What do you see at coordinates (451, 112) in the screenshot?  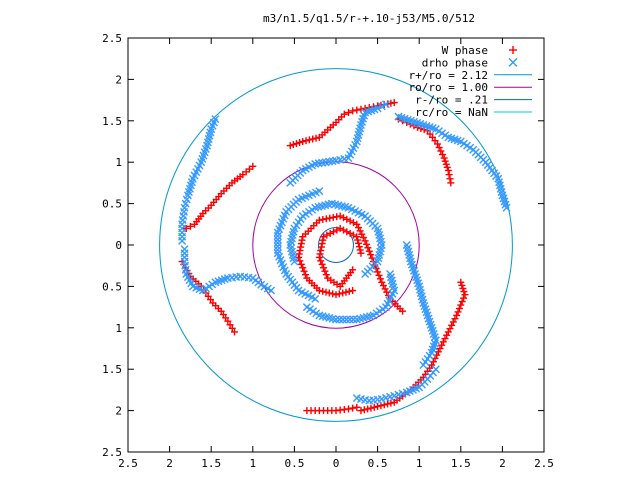 I see `legend-label: rc/ro = NaN` at bounding box center [451, 112].